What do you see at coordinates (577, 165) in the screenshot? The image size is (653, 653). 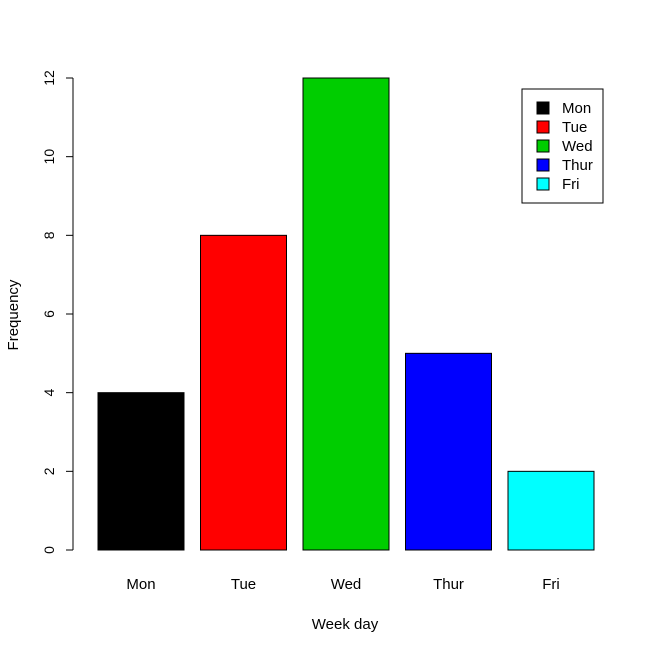 I see `legend-label: Thur` at bounding box center [577, 165].